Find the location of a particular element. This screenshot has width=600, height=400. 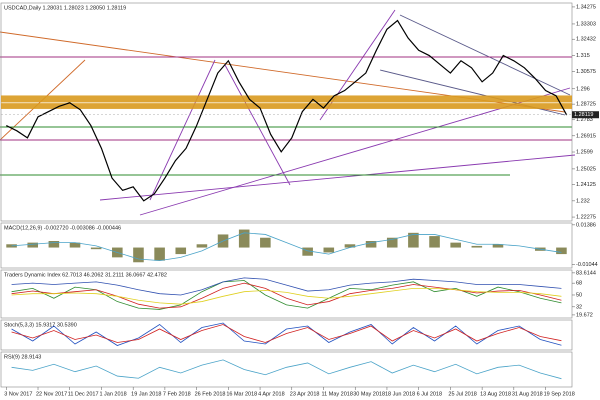

y-tick-label: 1.22275 is located at coordinates (586, 218).